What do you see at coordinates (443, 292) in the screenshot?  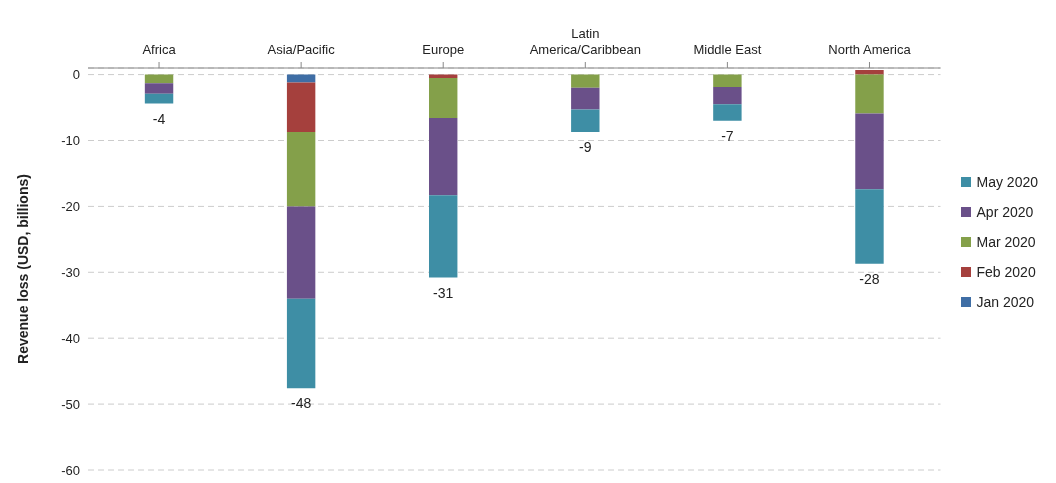 I see `total-label: -31` at bounding box center [443, 292].